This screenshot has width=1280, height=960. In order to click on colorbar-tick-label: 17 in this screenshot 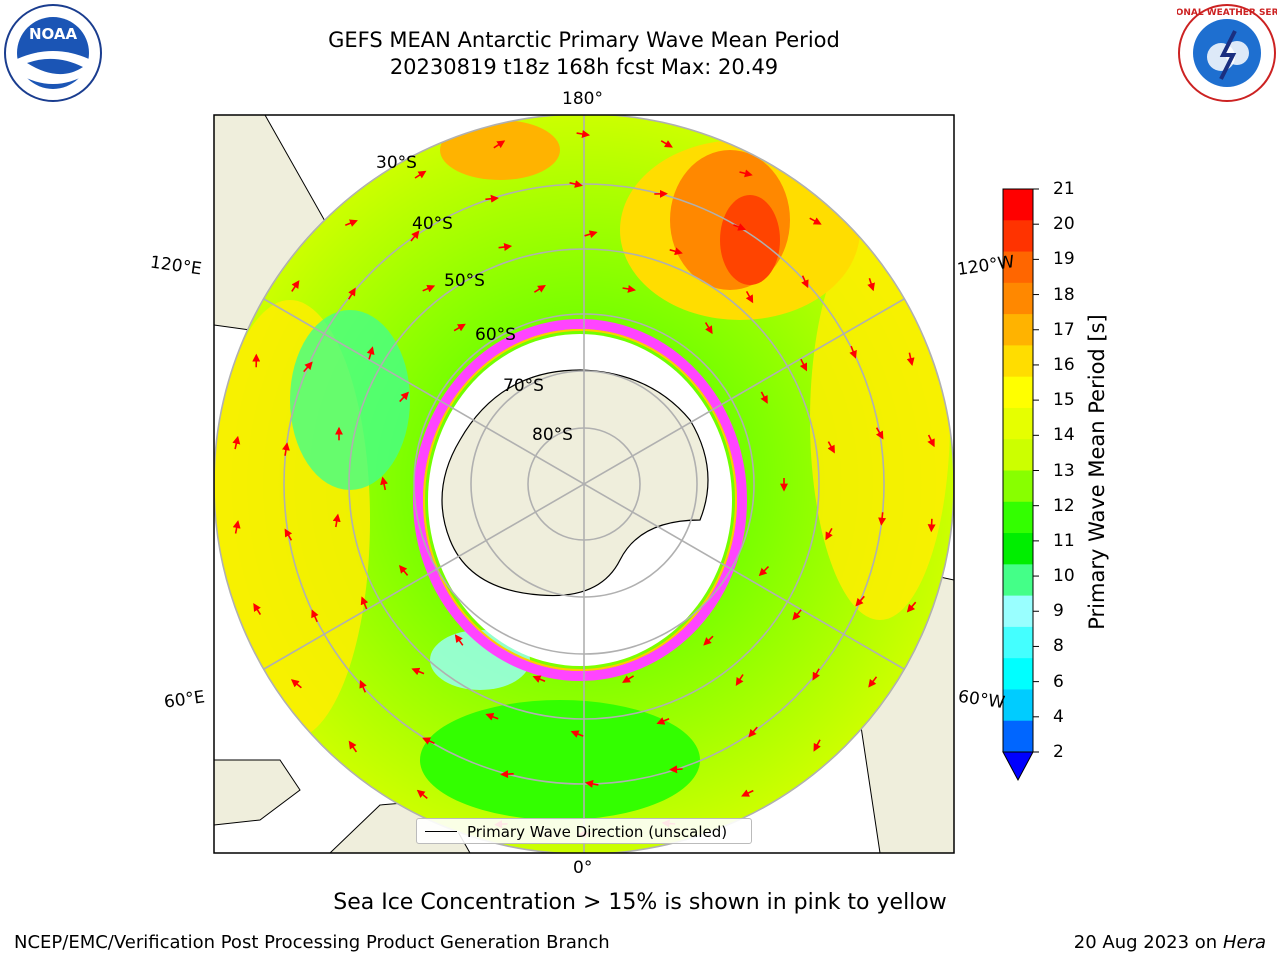, I will do `click(1064, 329)`.